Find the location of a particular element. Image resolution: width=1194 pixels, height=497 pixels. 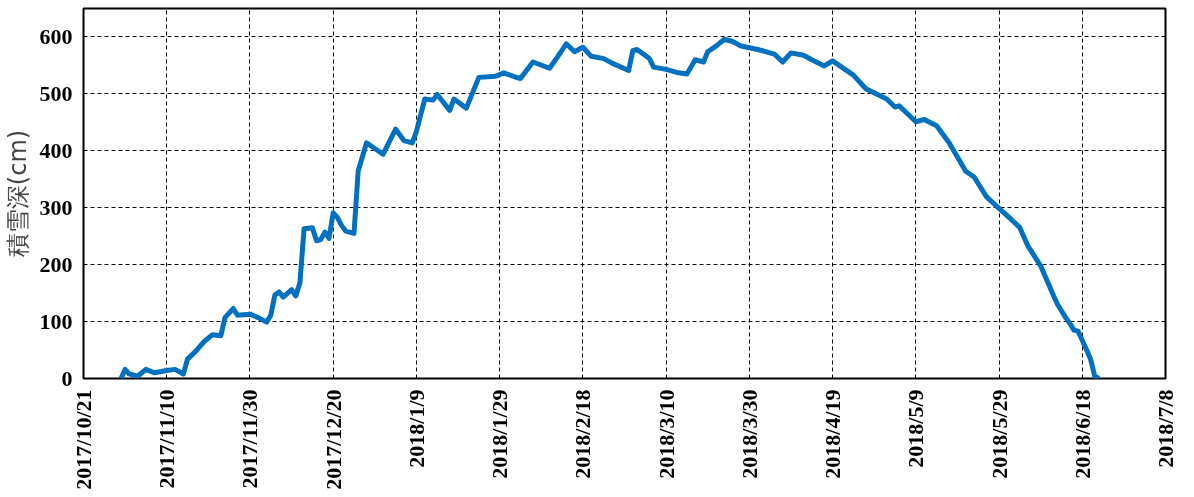

x-tick-label: 2018/3/30 is located at coordinates (749, 434).